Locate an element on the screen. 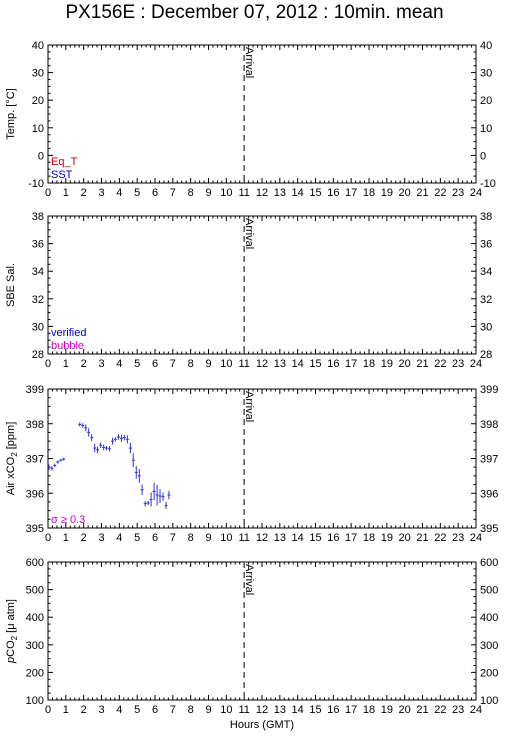 Image resolution: width=509 pixels, height=739 pixels. y-tick-label-right: -10 is located at coordinates (488, 184).